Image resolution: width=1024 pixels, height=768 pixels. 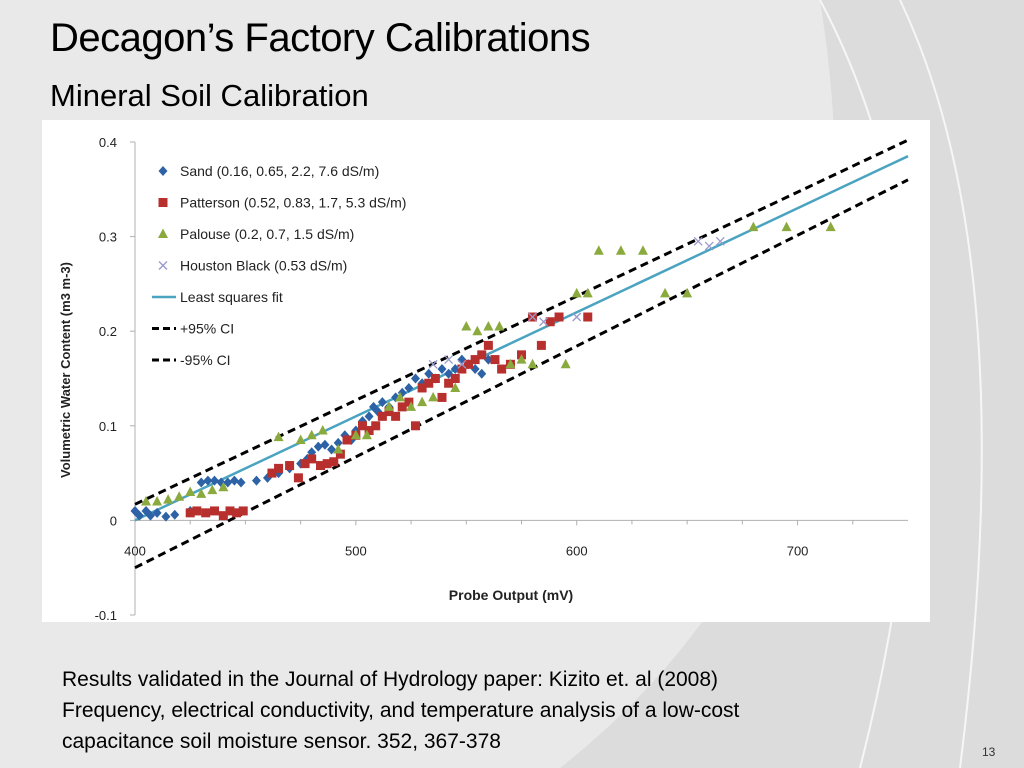 I want to click on y-axis-title: Volumetric Water Content (m3 m-3), so click(x=65, y=370).